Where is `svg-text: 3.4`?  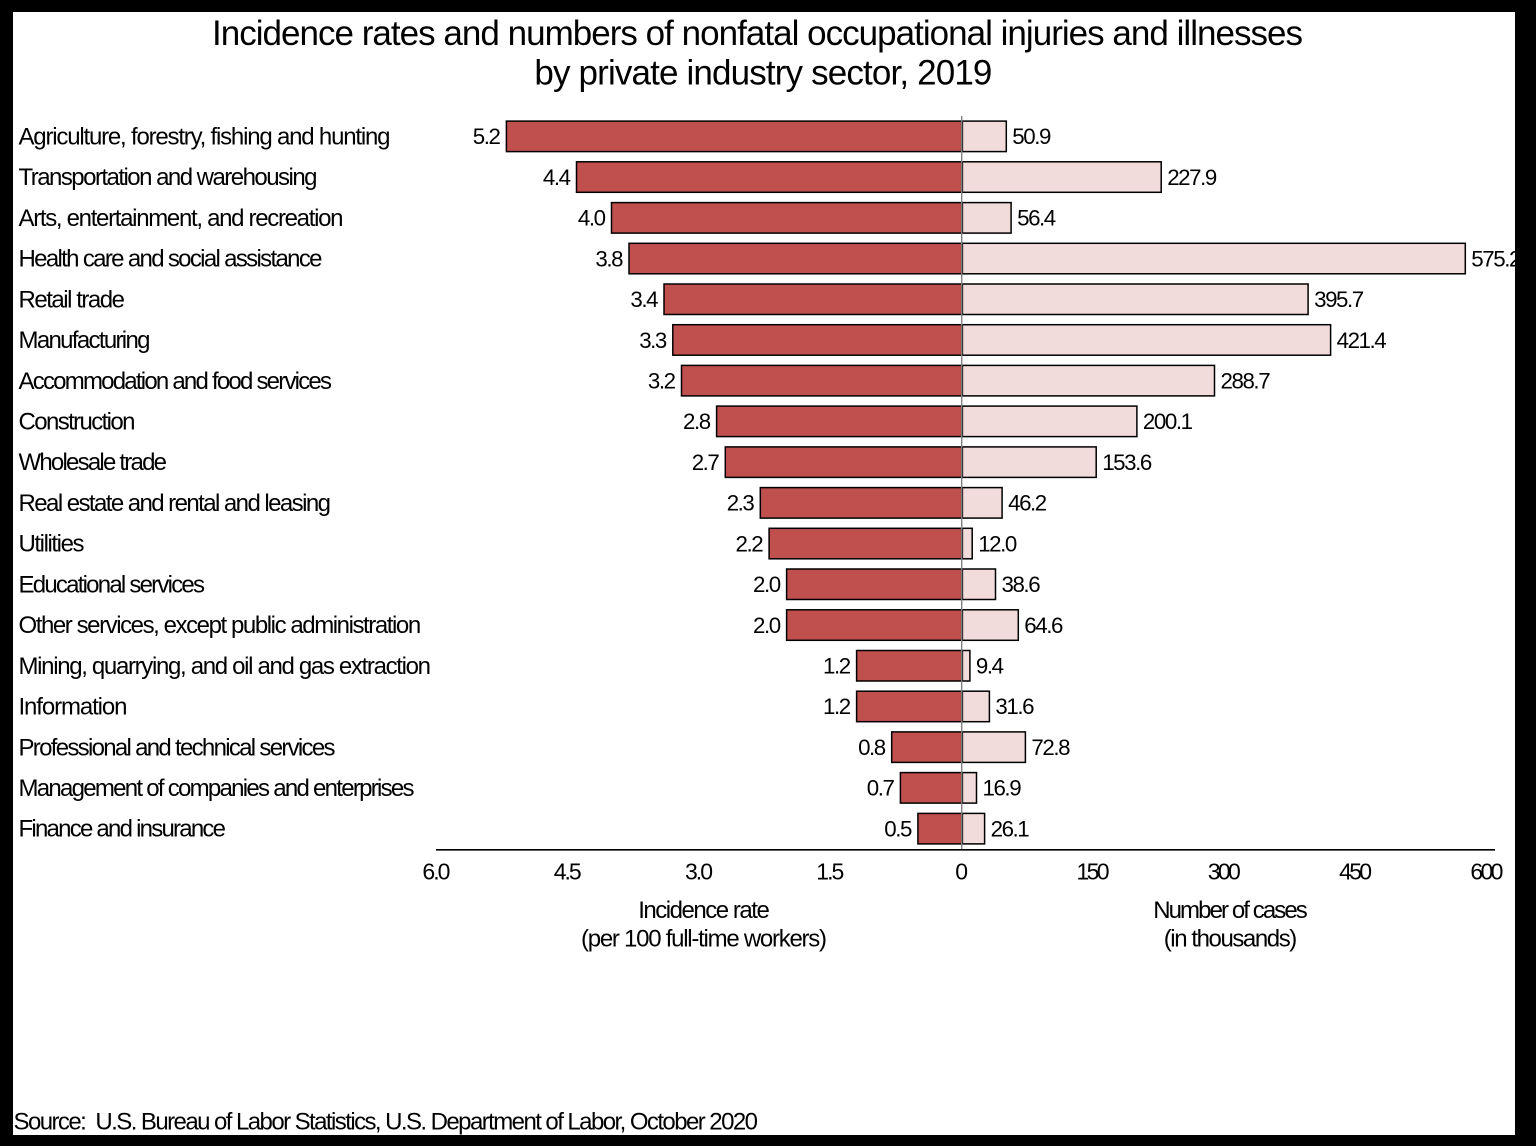 svg-text: 3.4 is located at coordinates (644, 299).